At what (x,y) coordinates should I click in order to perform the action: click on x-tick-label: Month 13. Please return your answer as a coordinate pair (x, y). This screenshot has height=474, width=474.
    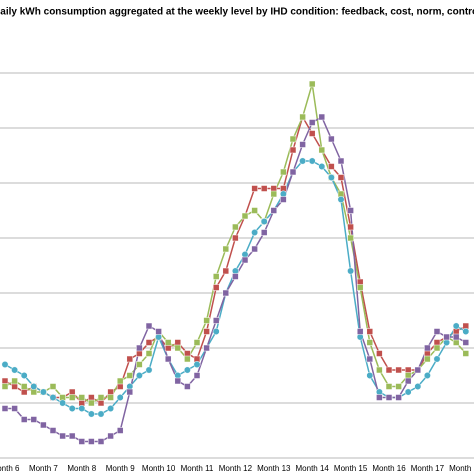
    Looking at the image, I should click on (274, 468).